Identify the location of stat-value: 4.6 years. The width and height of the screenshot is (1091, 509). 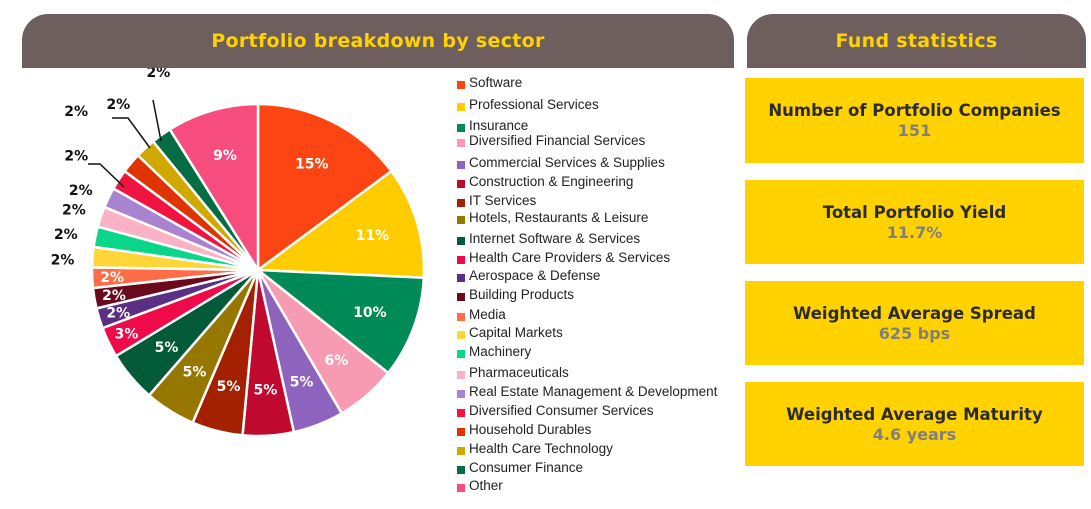
(914, 434).